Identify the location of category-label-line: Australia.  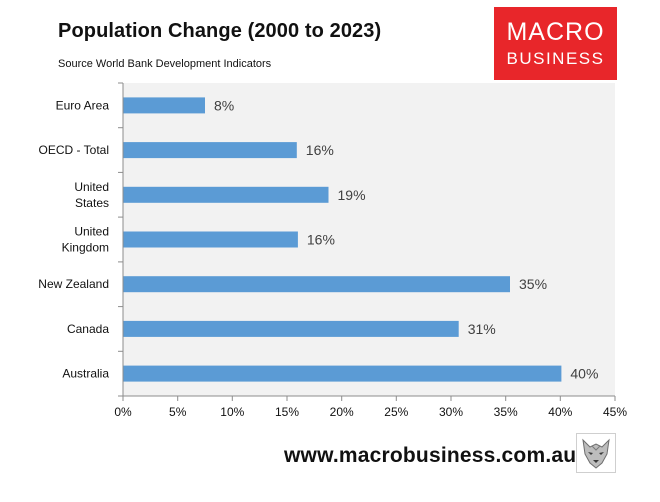
(85, 374).